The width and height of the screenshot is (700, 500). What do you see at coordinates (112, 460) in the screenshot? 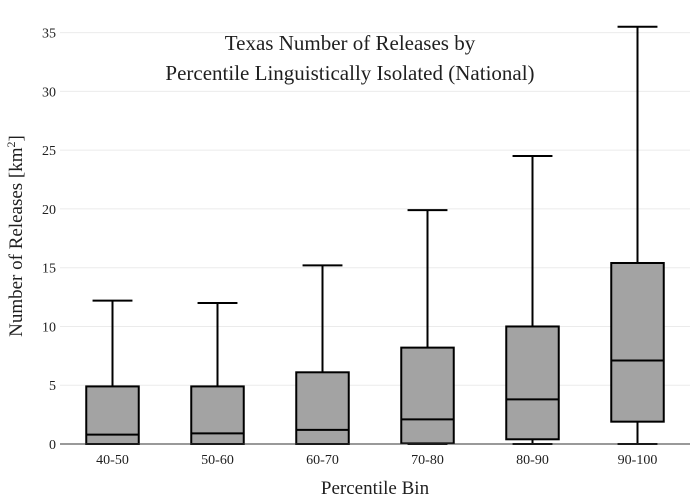
I see `x-tick-label: 40-50` at bounding box center [112, 460].